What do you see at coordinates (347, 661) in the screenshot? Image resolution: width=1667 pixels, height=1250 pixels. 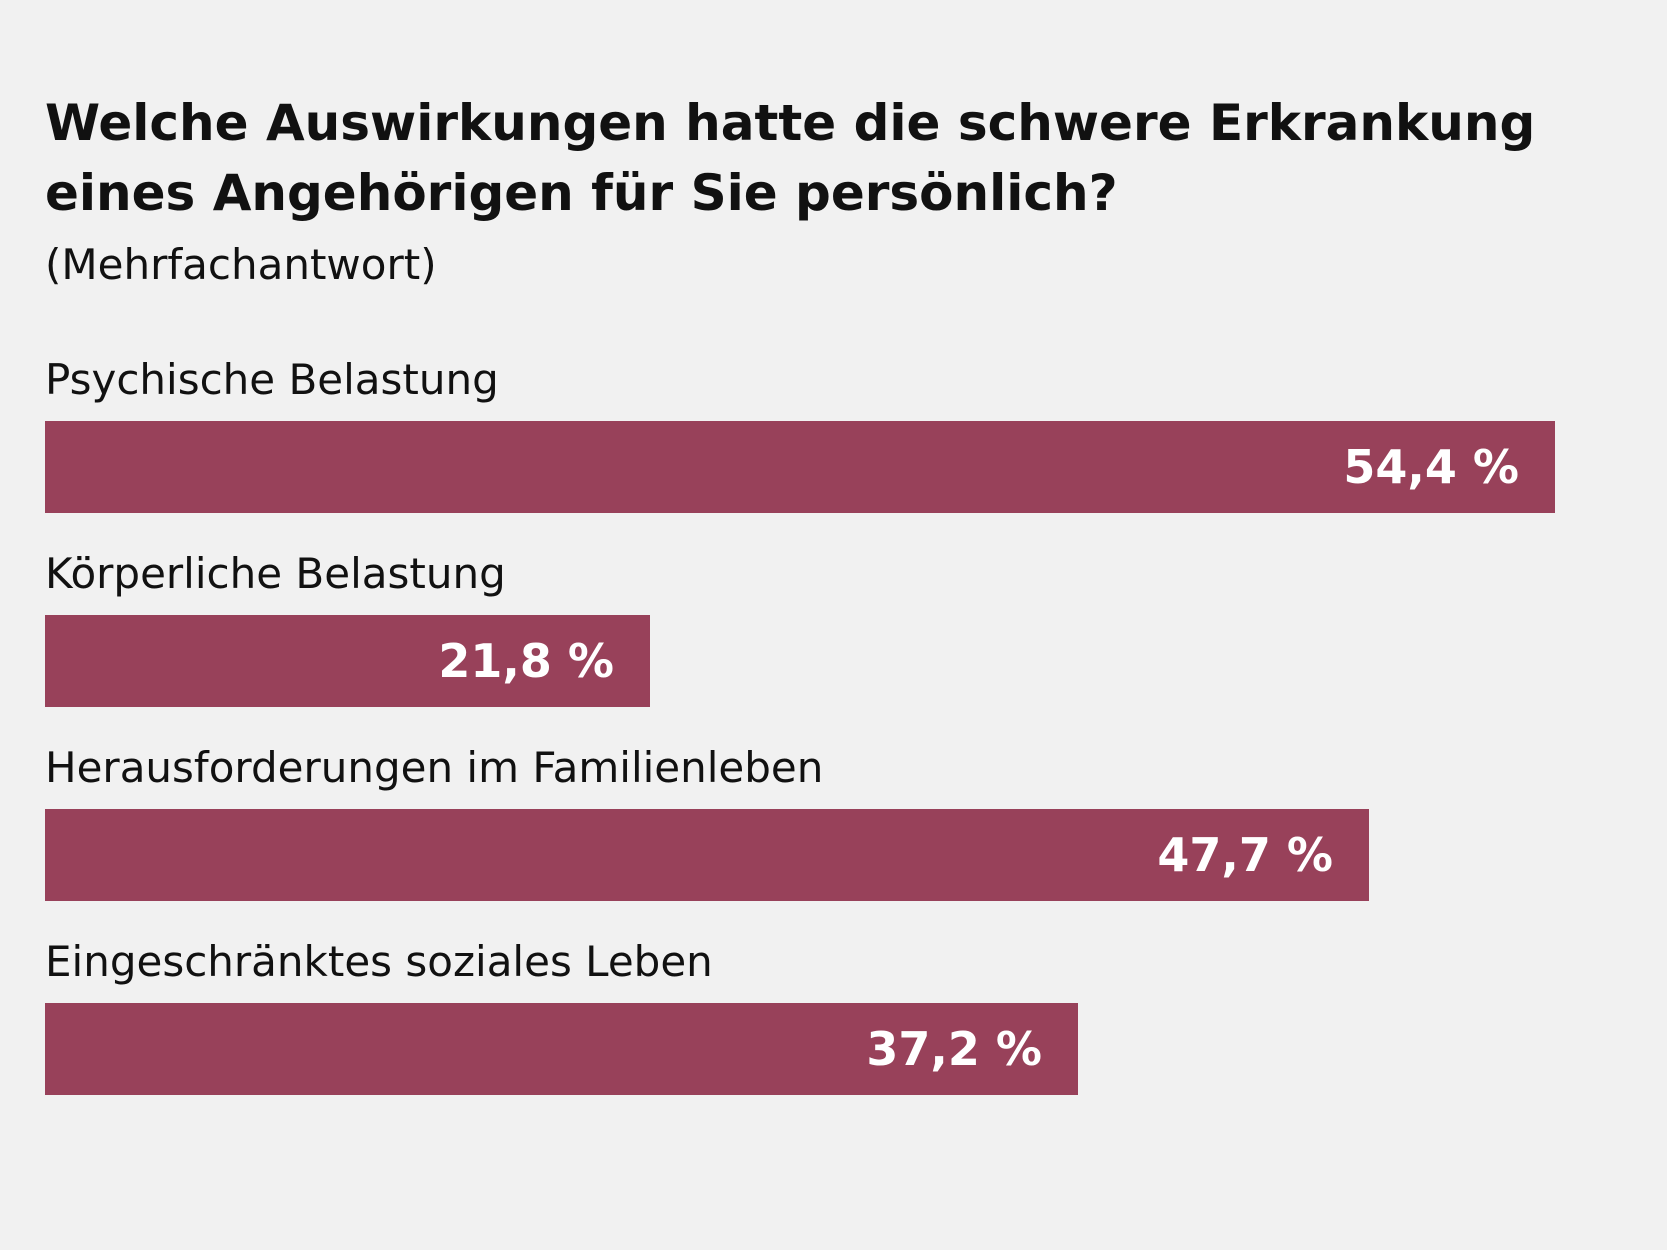 I see `bar: 21,8 %` at bounding box center [347, 661].